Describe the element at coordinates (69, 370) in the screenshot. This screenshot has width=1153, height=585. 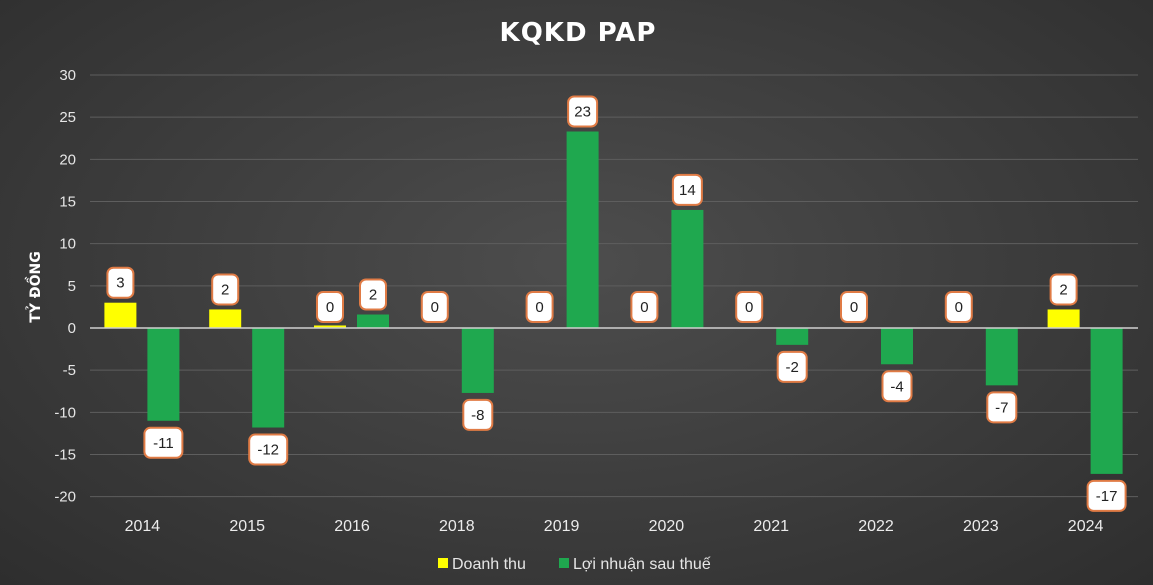
I see `y-tick-label: -5` at that location.